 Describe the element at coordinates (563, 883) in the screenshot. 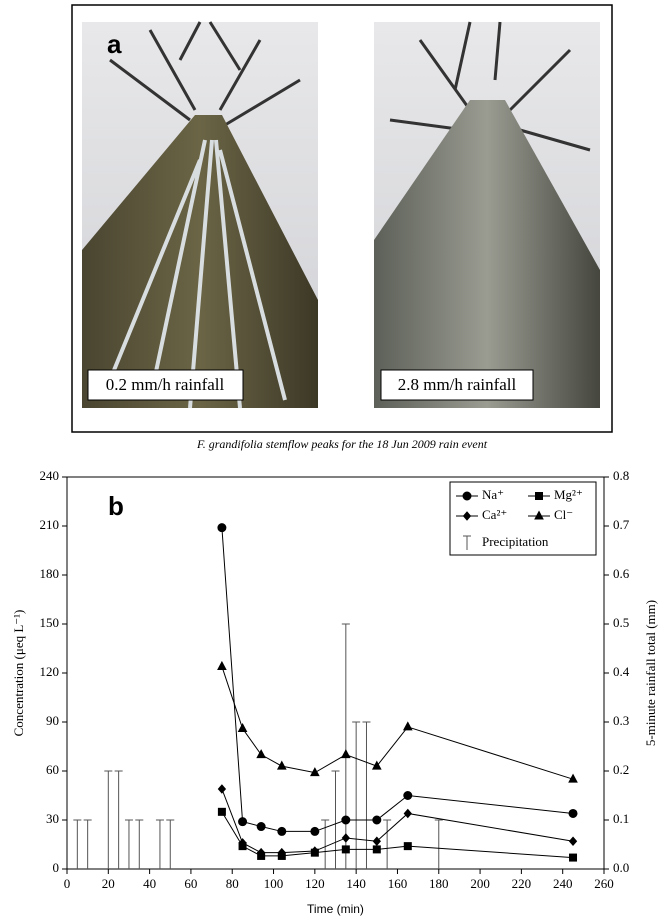

I see `x-tick-label: 240` at that location.